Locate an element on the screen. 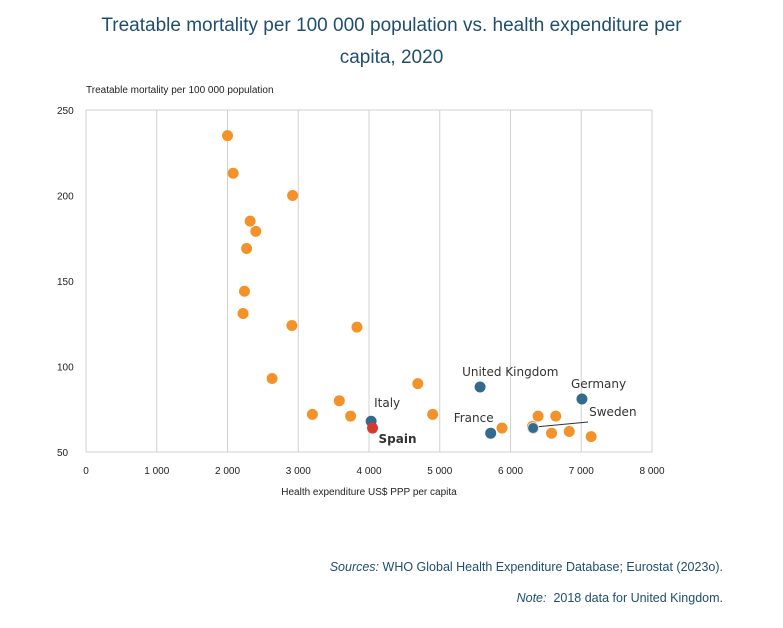  y-tick-label: 150 is located at coordinates (65, 282).